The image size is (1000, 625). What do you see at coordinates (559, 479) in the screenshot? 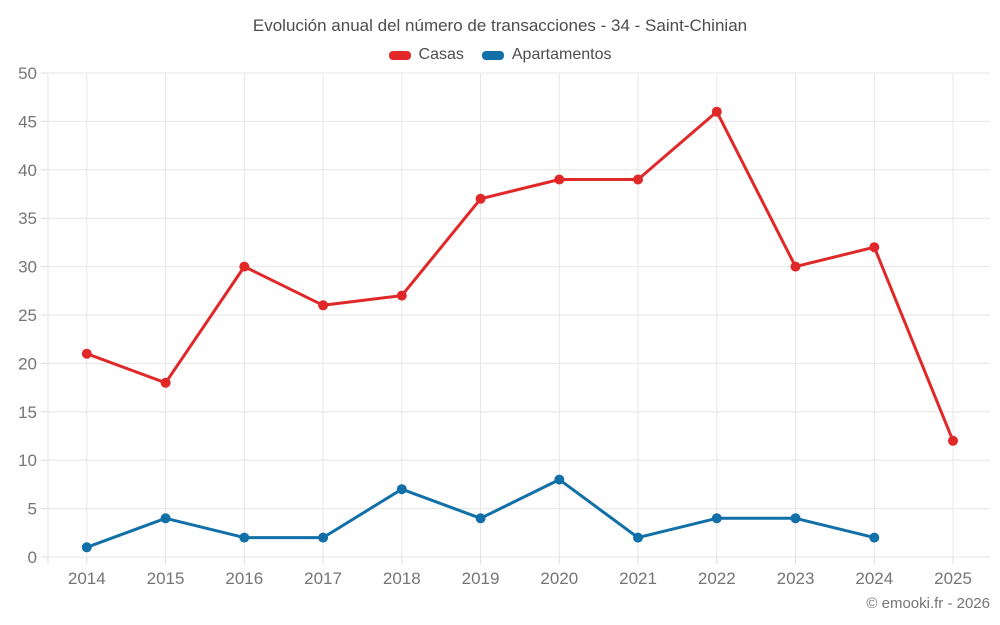
I see `apartamentos-point-2020` at bounding box center [559, 479].